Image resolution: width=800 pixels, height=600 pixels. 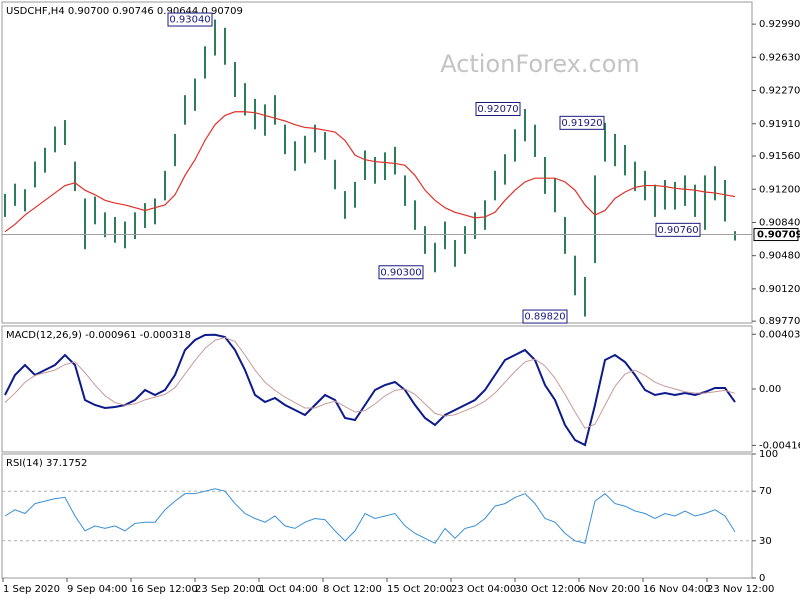 What do you see at coordinates (419, 589) in the screenshot?
I see `x-tick-label: 15 Oct 20:00` at bounding box center [419, 589].